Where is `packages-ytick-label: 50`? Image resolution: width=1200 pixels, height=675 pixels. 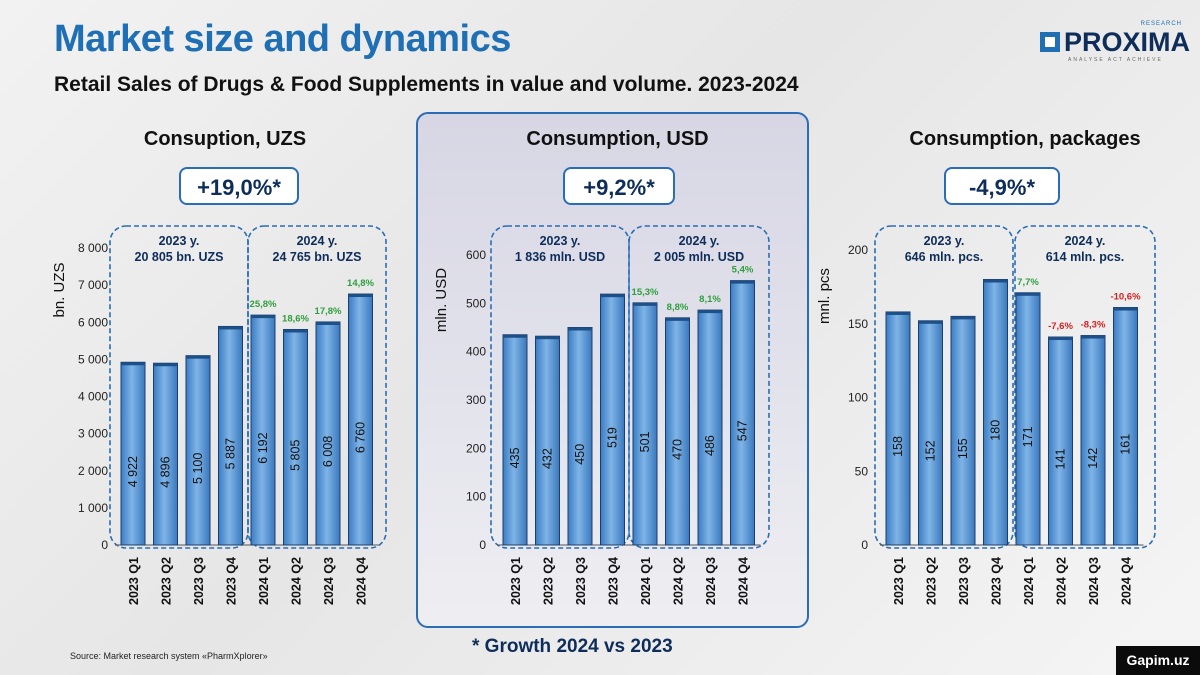 packages-ytick-label: 50 is located at coordinates (862, 471).